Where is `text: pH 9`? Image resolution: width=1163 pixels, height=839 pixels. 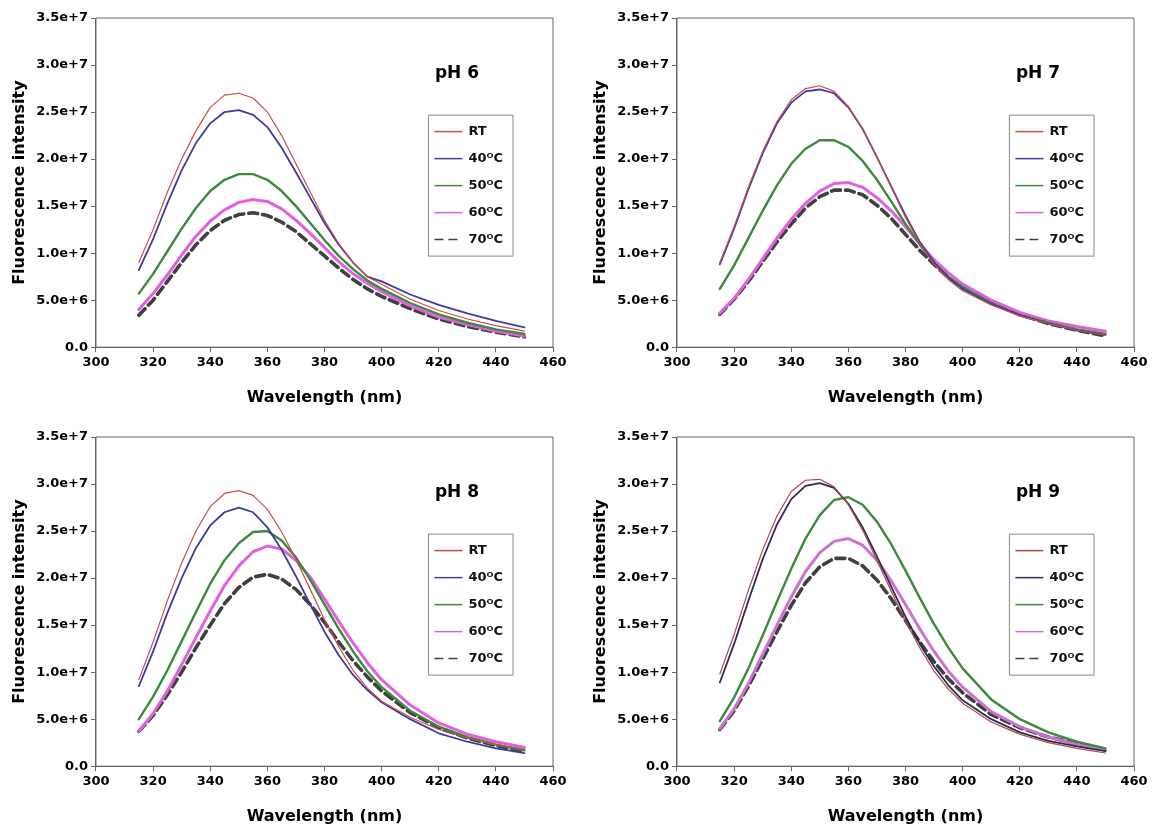
text: pH 9 is located at coordinates (1038, 491).